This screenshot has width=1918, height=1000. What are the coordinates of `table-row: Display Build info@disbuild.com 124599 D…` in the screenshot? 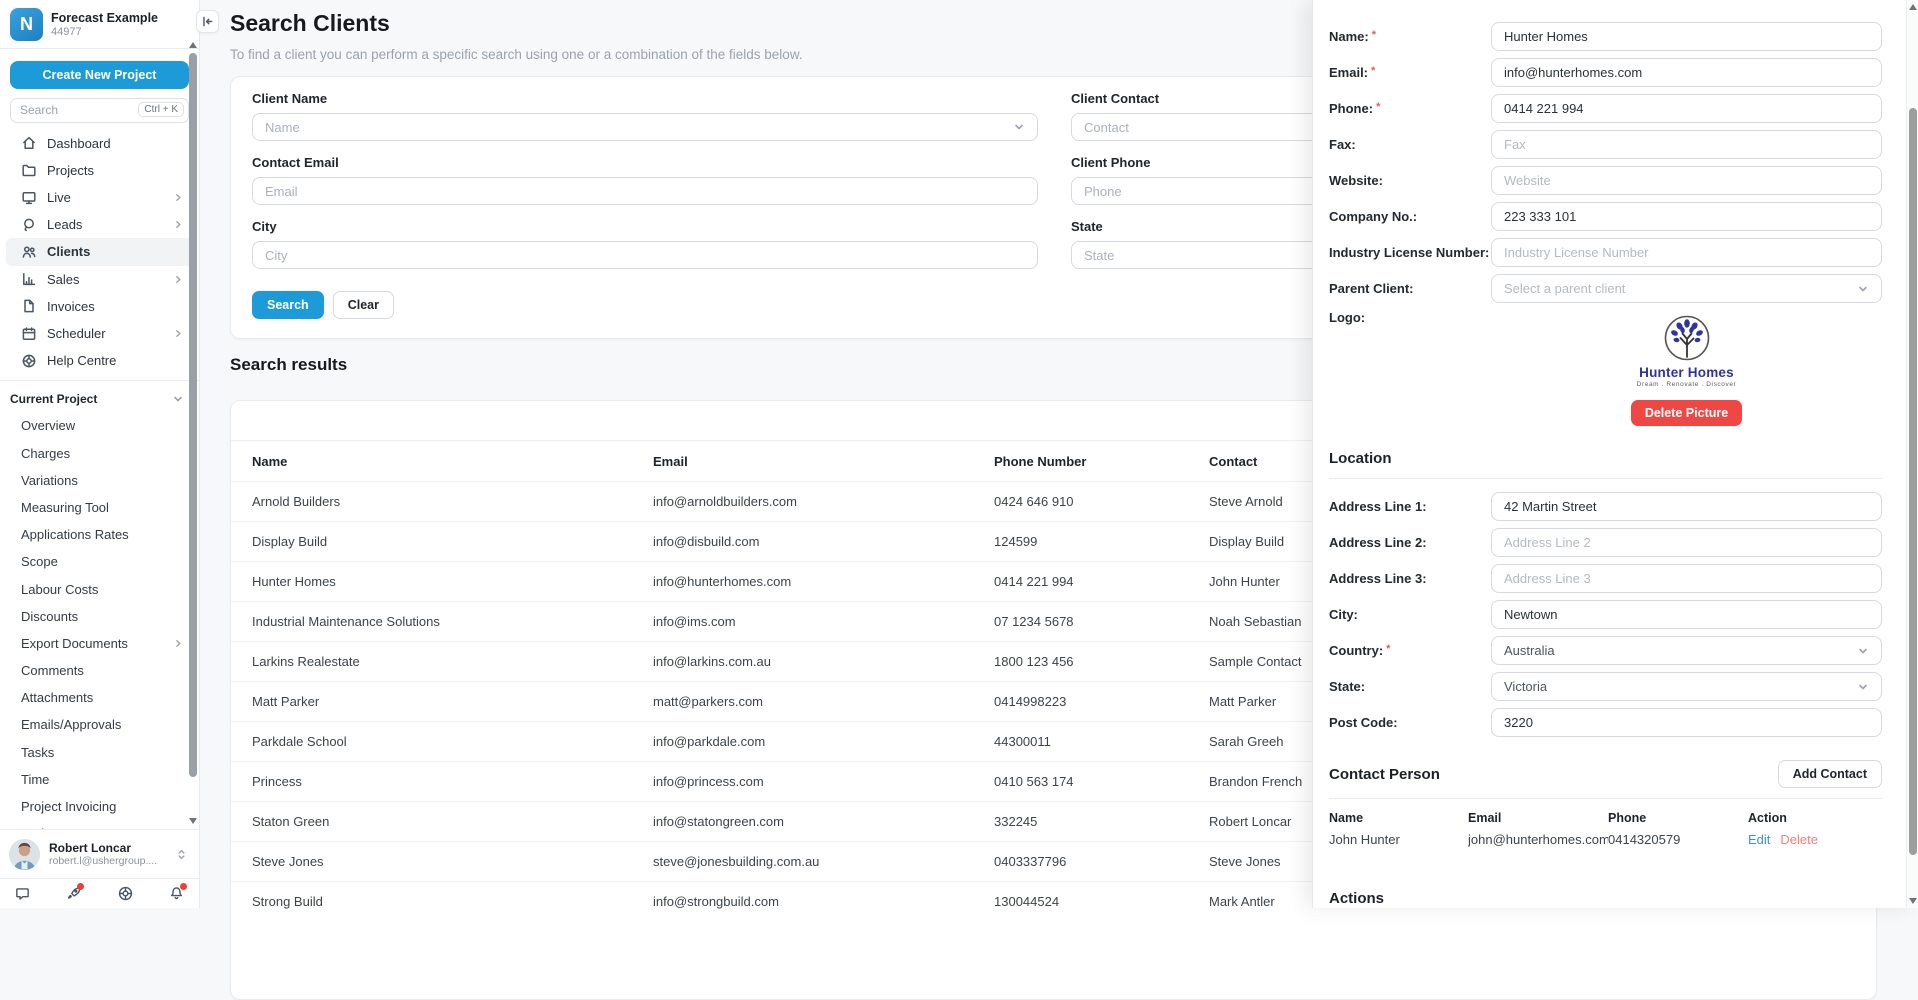 It's located at (1053, 541).